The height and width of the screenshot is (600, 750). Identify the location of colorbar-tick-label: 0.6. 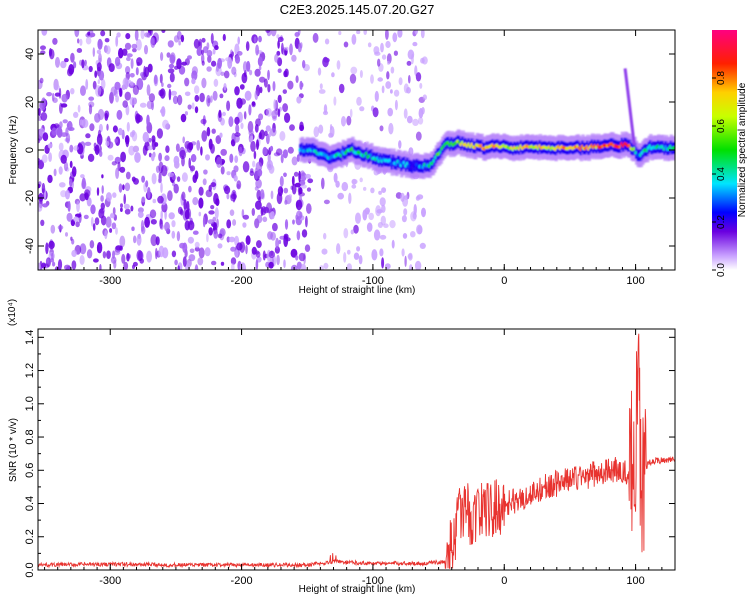
(721, 126).